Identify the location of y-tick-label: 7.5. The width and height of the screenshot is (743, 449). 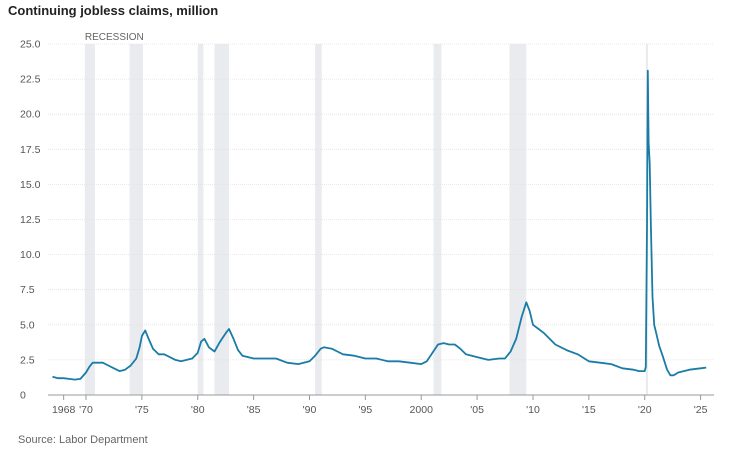
(27, 290).